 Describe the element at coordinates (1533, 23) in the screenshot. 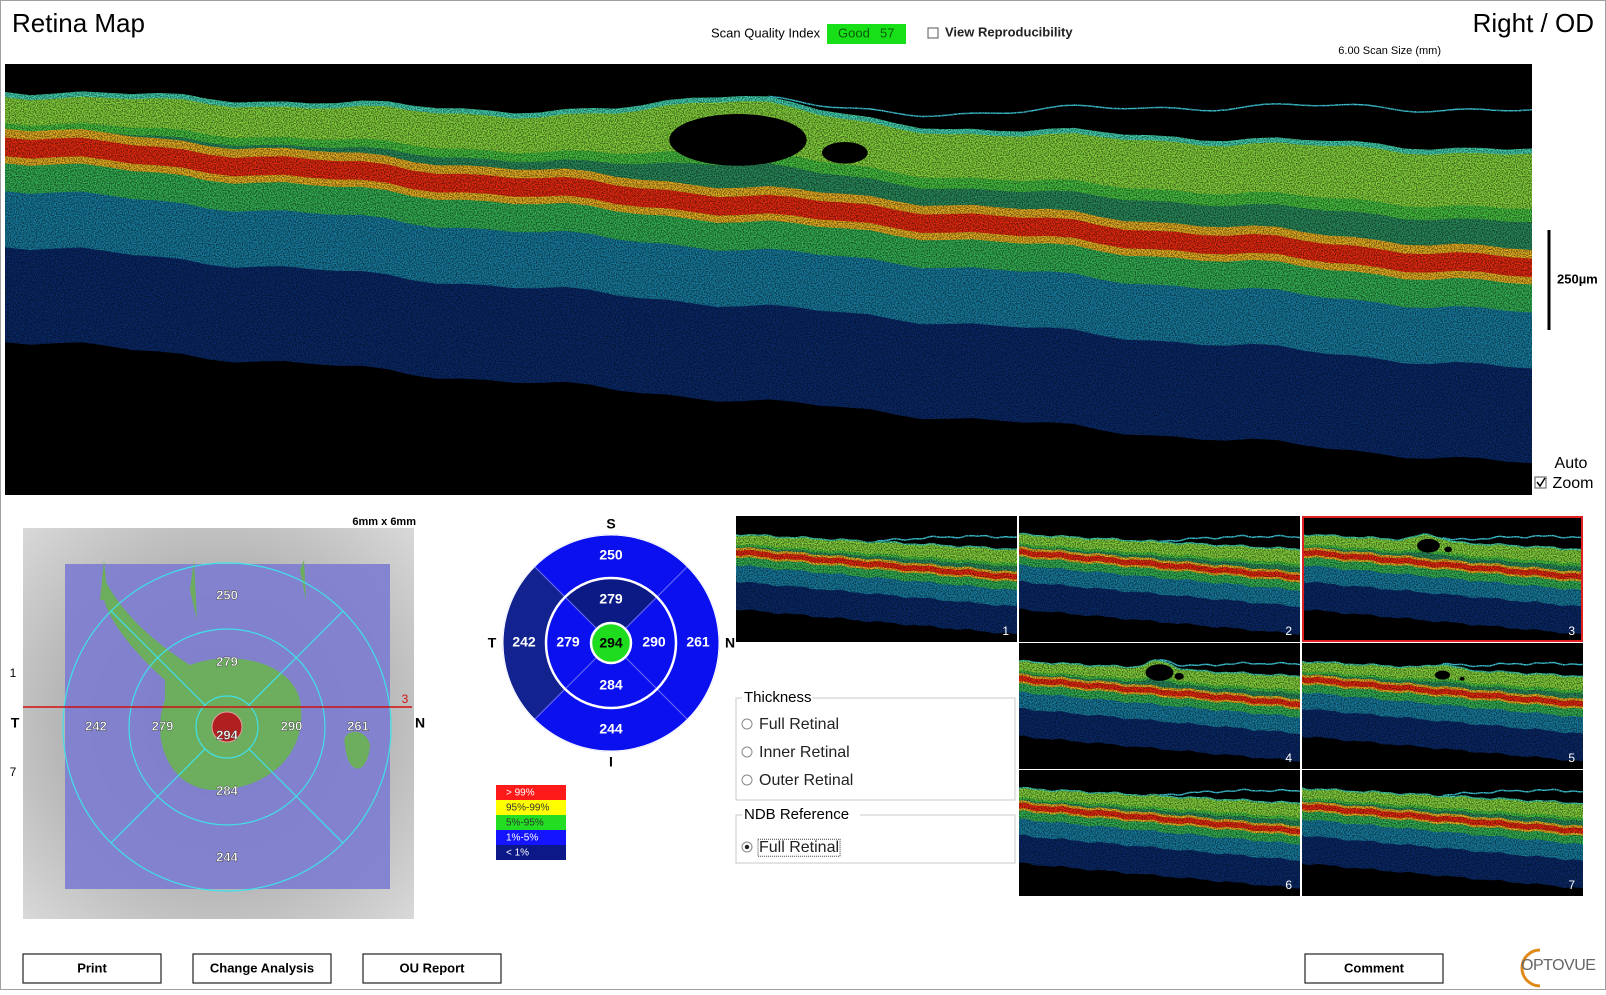

I see `eye-label: Right / OD` at that location.